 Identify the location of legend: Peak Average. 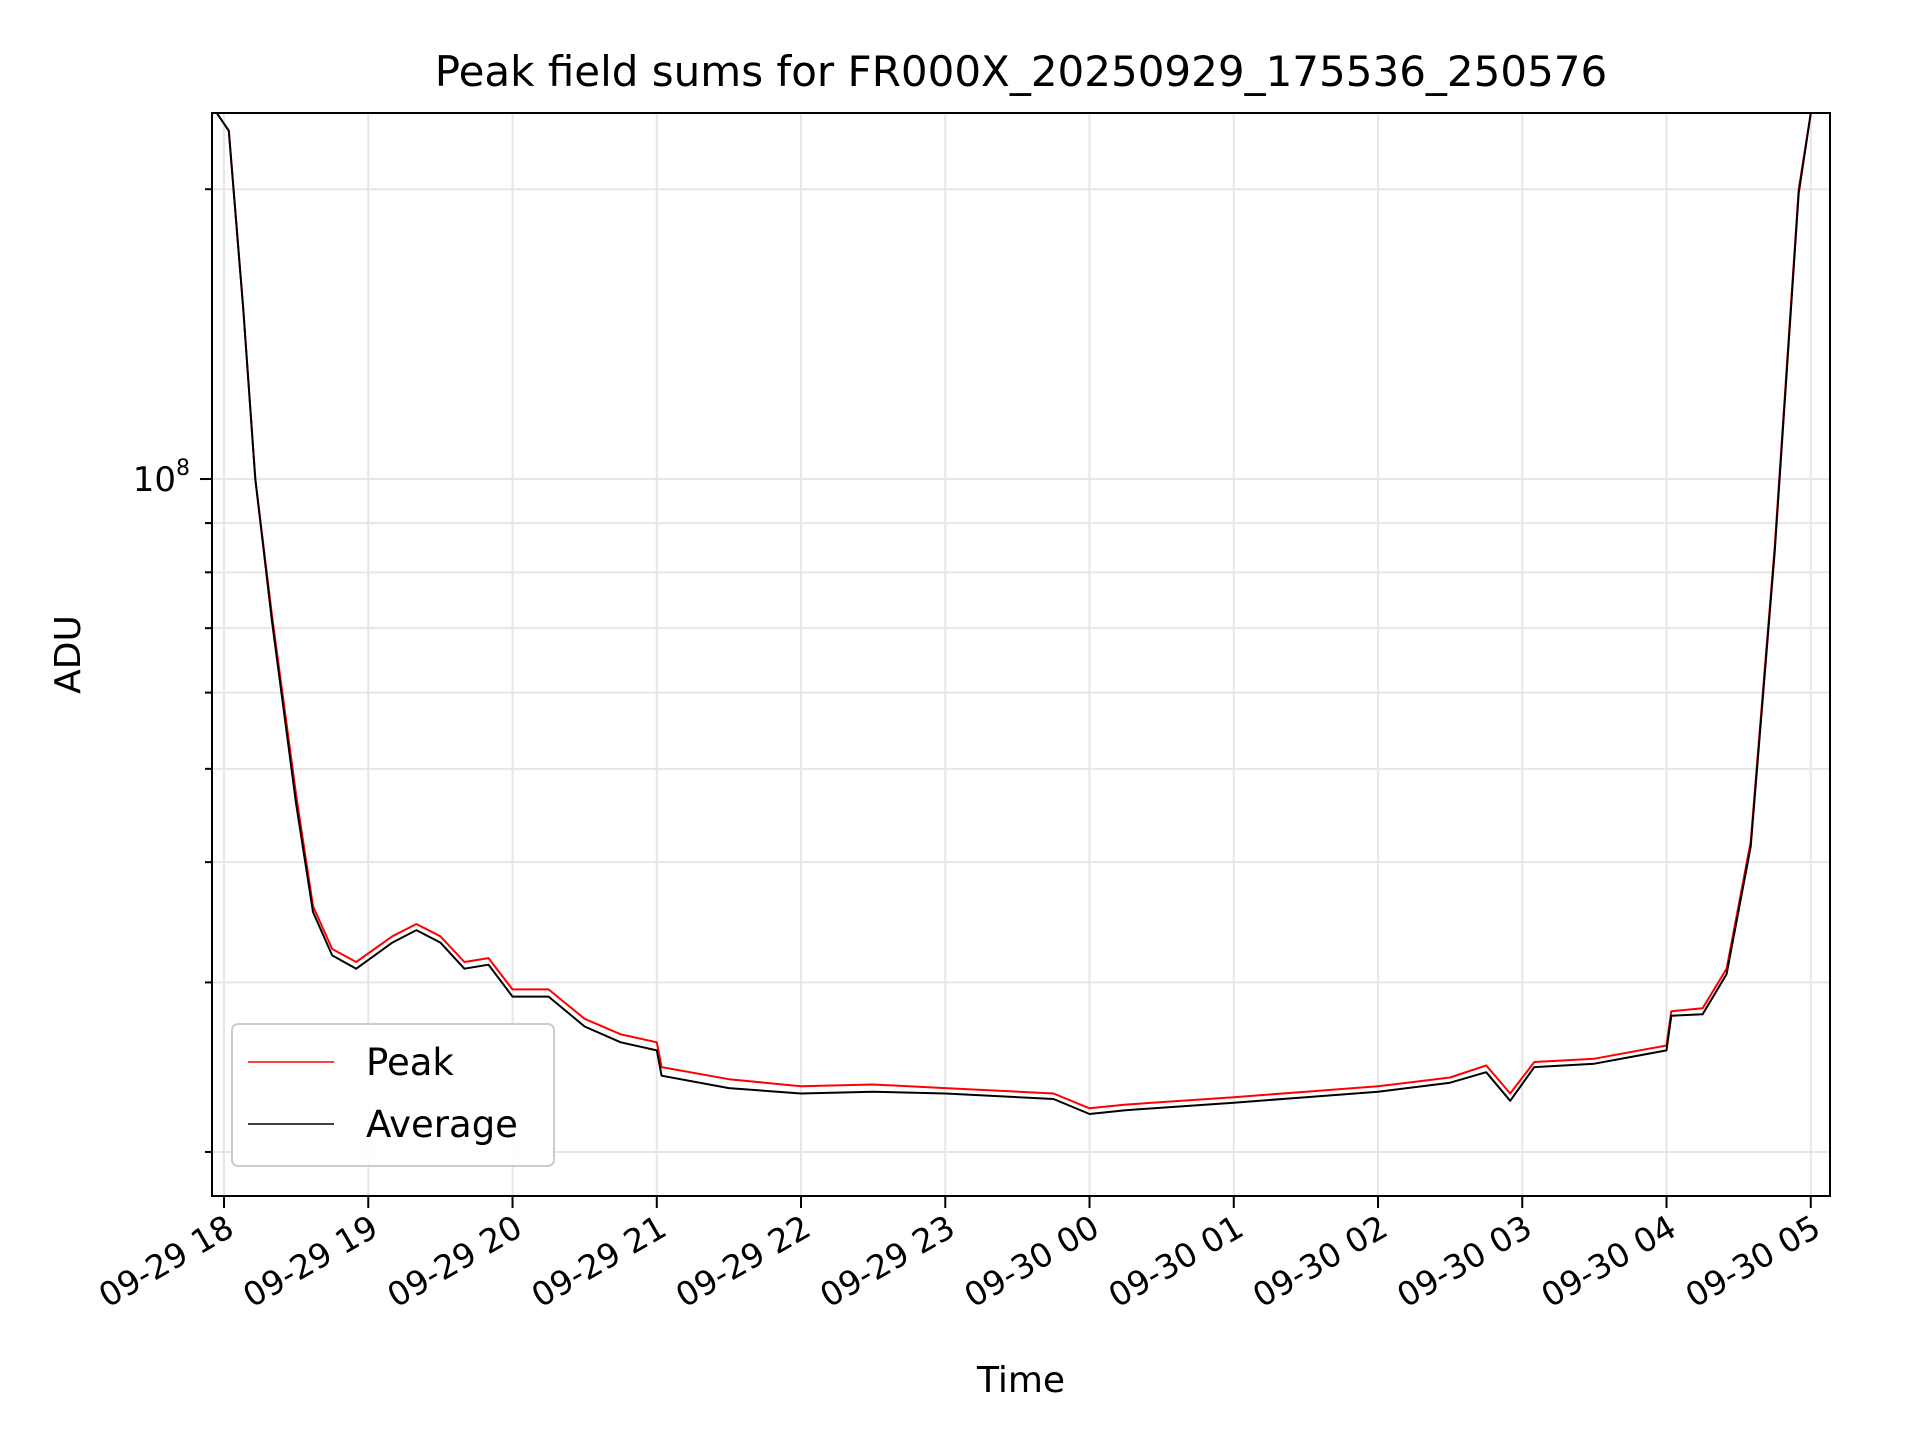
(393, 1095).